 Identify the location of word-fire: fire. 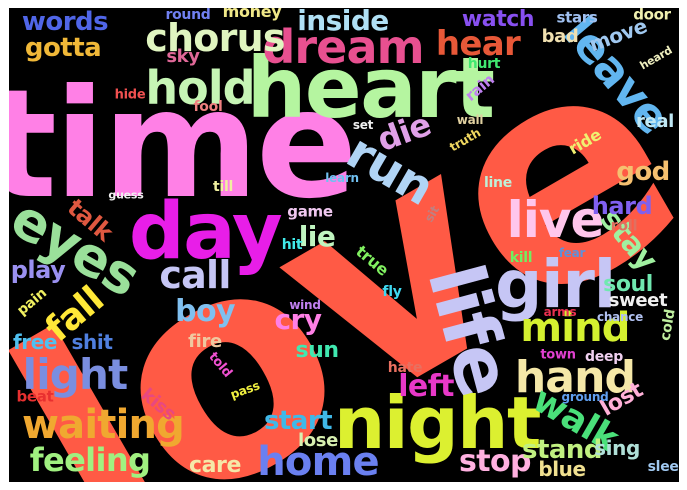
(205, 341).